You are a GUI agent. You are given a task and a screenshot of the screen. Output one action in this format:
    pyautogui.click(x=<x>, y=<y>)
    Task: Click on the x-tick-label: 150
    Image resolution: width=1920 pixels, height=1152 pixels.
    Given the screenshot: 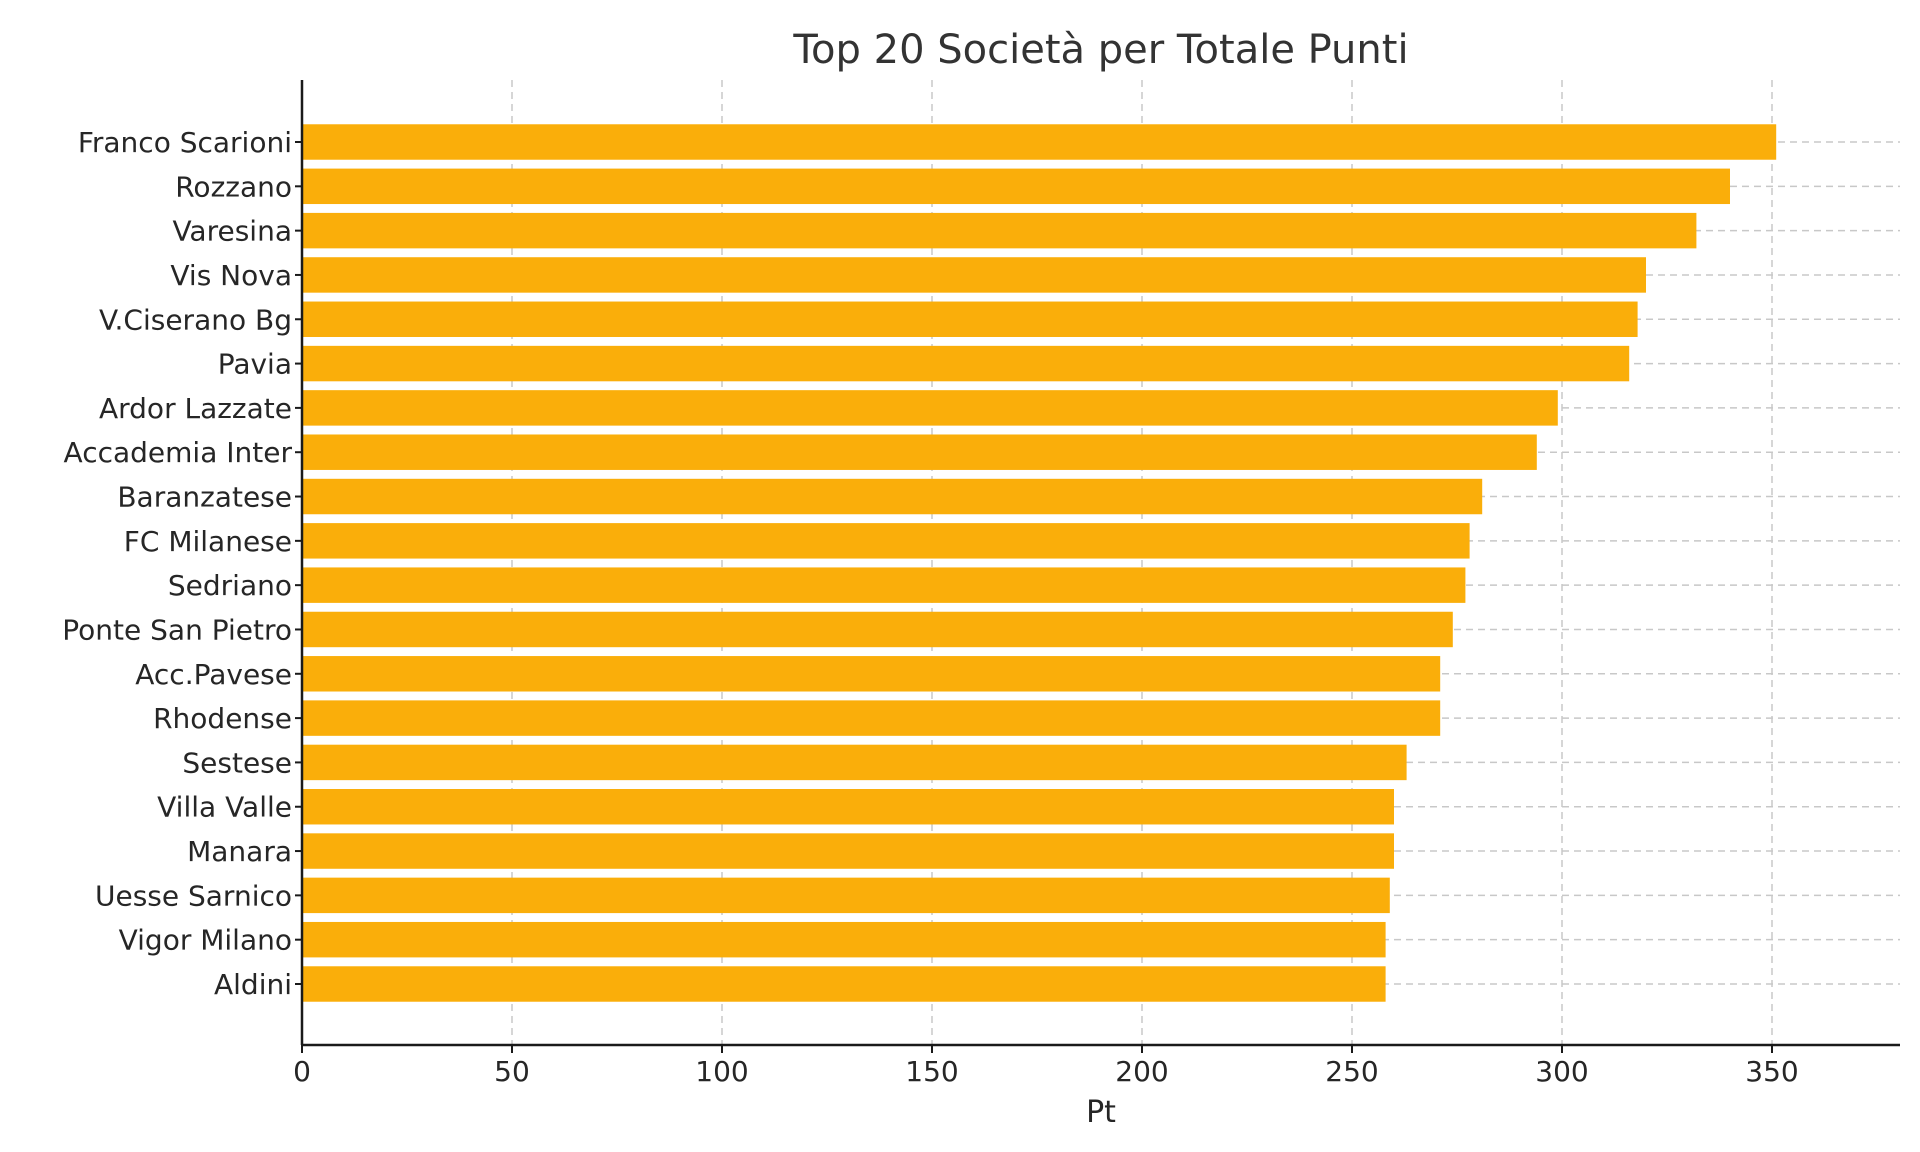 What is the action you would take?
    pyautogui.click(x=931, y=1071)
    